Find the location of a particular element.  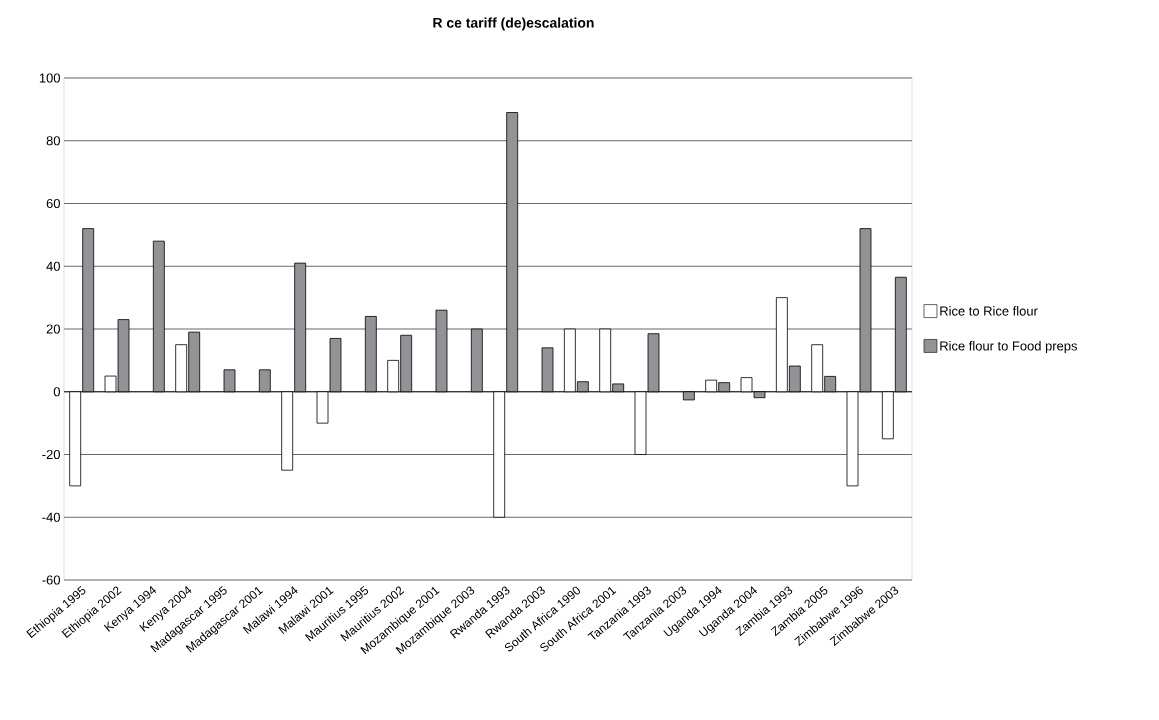

y-tick-label: 80 is located at coordinates (53, 141).